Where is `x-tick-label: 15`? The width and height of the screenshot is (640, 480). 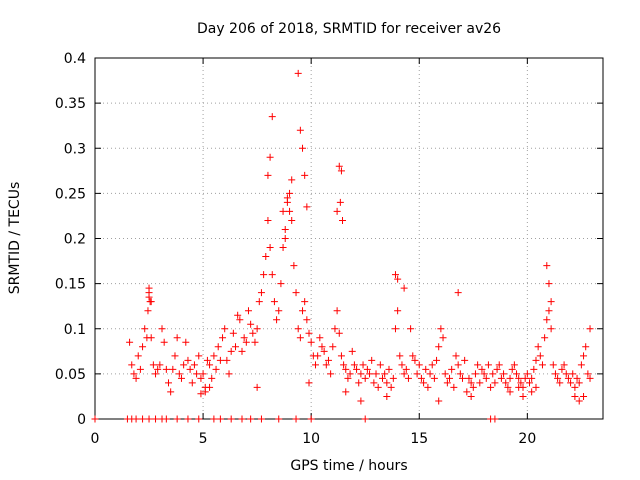
x-tick-label: 15 is located at coordinates (419, 439).